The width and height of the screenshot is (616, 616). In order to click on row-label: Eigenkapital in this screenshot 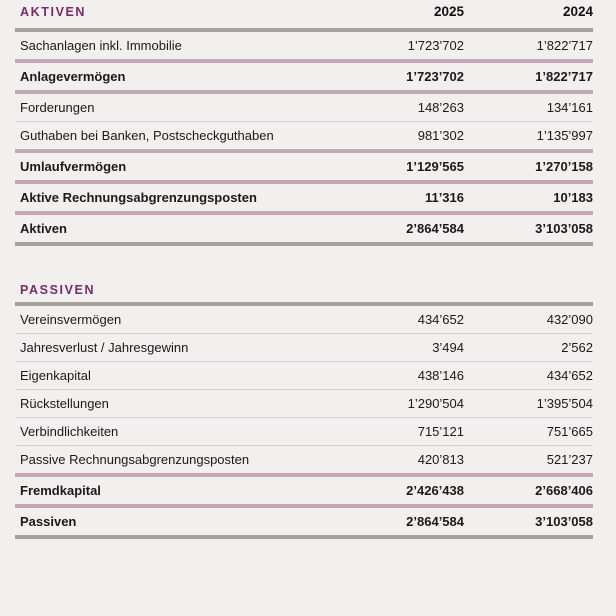, I will do `click(55, 375)`.